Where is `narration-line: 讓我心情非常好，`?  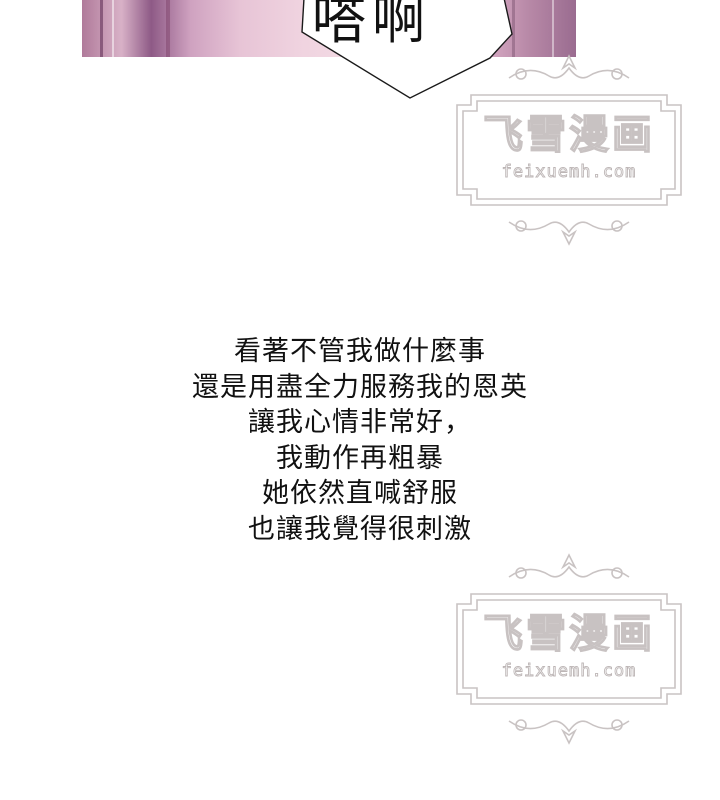 narration-line: 讓我心情非常好， is located at coordinates (360, 422).